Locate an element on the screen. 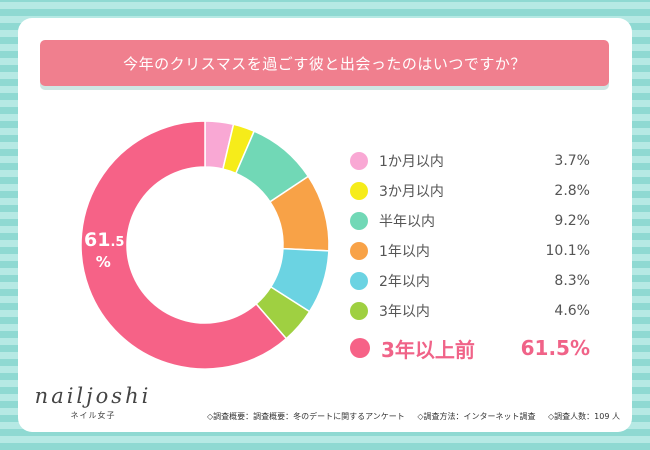  legend-value: 10.1% is located at coordinates (567, 251).